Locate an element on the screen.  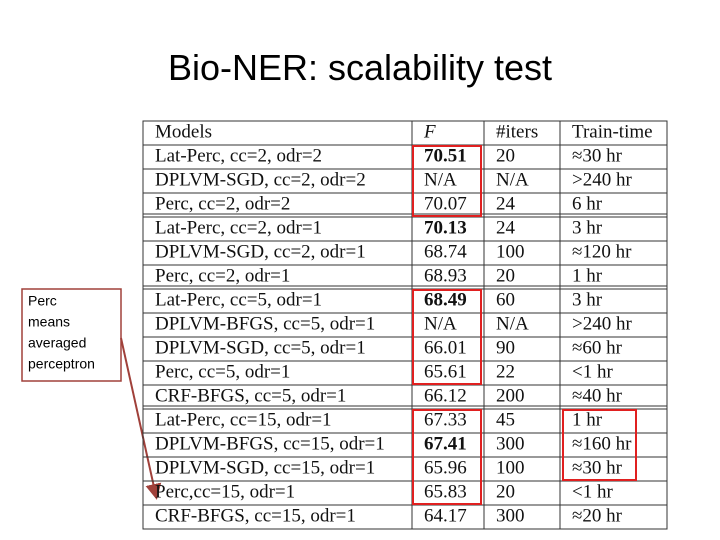
table-cell: 70.07 is located at coordinates (445, 203).